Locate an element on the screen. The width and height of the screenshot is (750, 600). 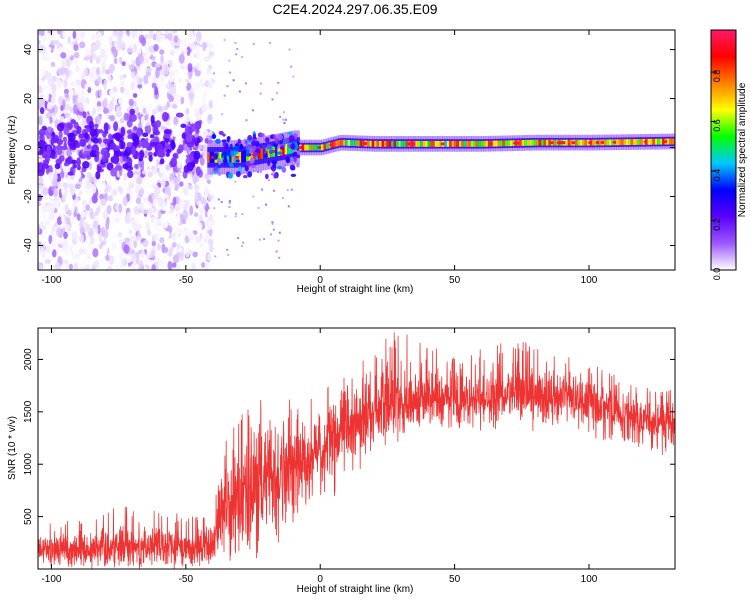
snr-x-tick-label: -50 is located at coordinates (186, 579).